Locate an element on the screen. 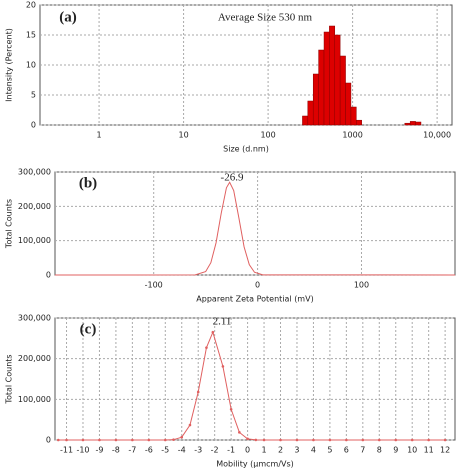 Image resolution: width=474 pixels, height=474 pixels. x-tick-label: 3 is located at coordinates (296, 450).